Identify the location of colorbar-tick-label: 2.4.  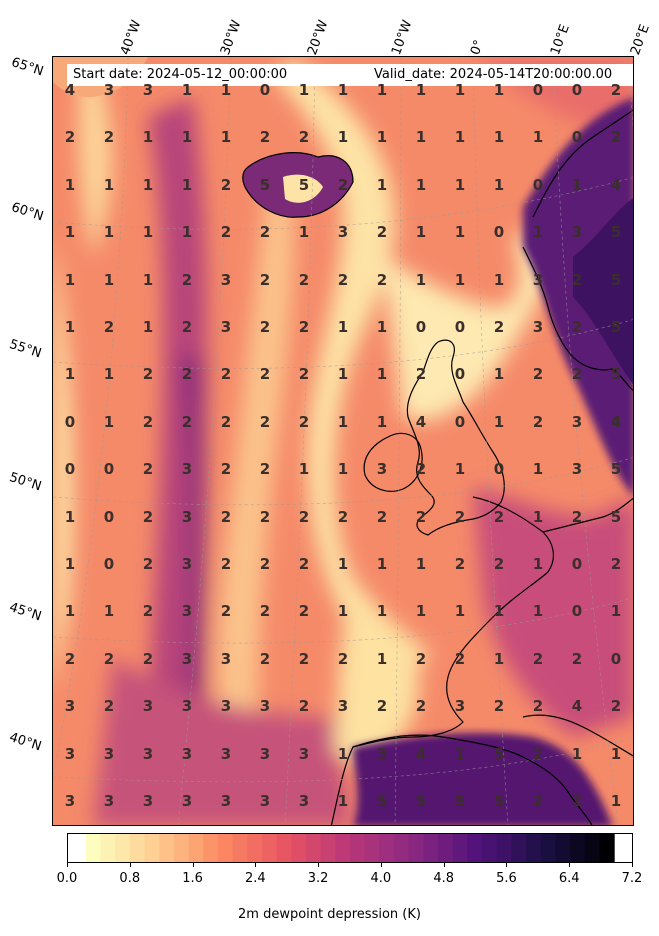
(255, 878).